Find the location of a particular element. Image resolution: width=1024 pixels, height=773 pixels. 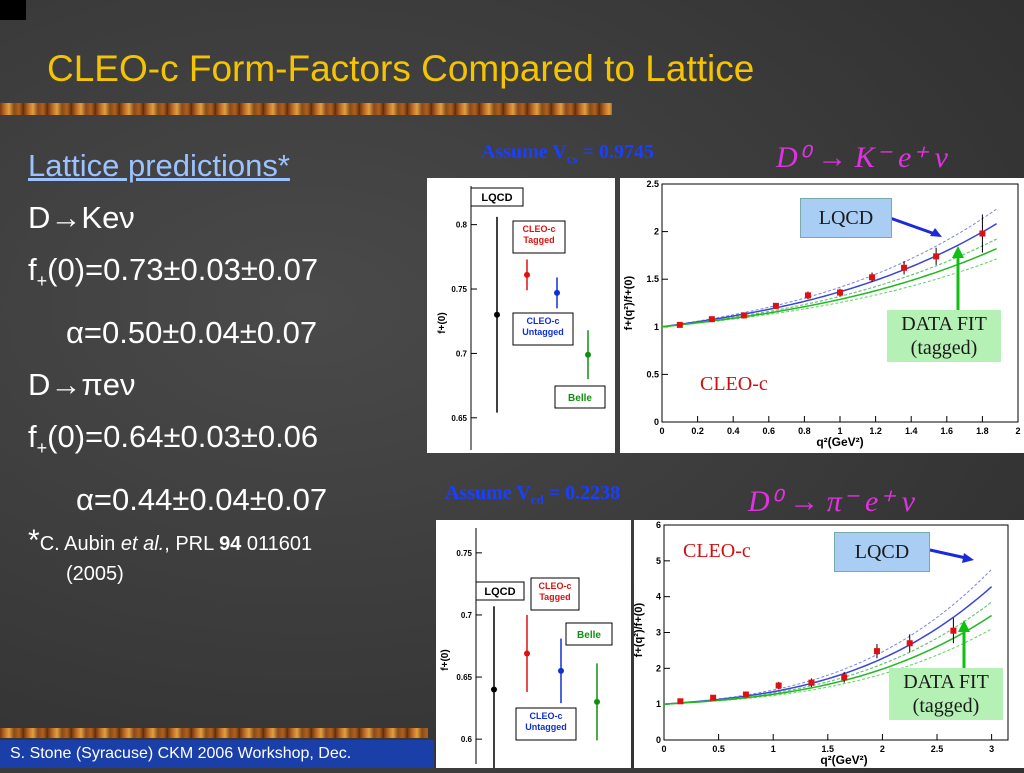

lqcd-label-top: LQCD is located at coordinates (846, 218).